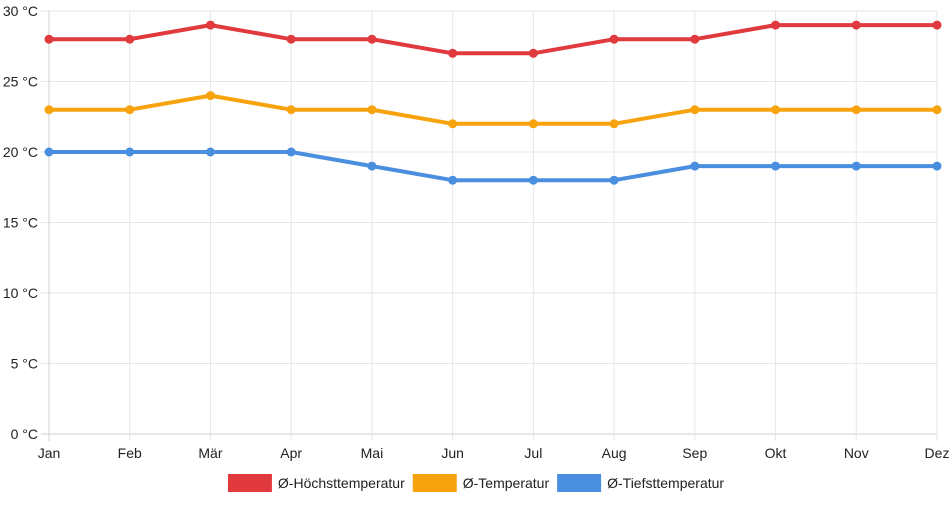 Image resolution: width=952 pixels, height=505 pixels. Describe the element at coordinates (614, 453) in the screenshot. I see `x-tick-label: Aug` at that location.